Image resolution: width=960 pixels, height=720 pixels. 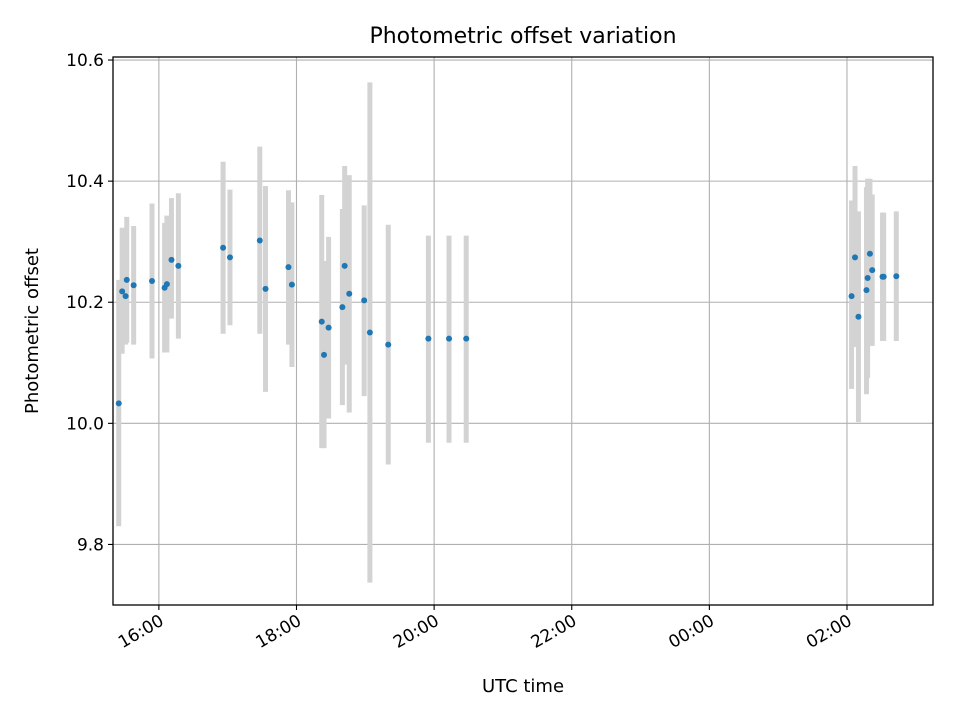 I want to click on y-axis-ticks: 9.8 10.0 10.2 10.4 10.6, so click(x=89, y=303).